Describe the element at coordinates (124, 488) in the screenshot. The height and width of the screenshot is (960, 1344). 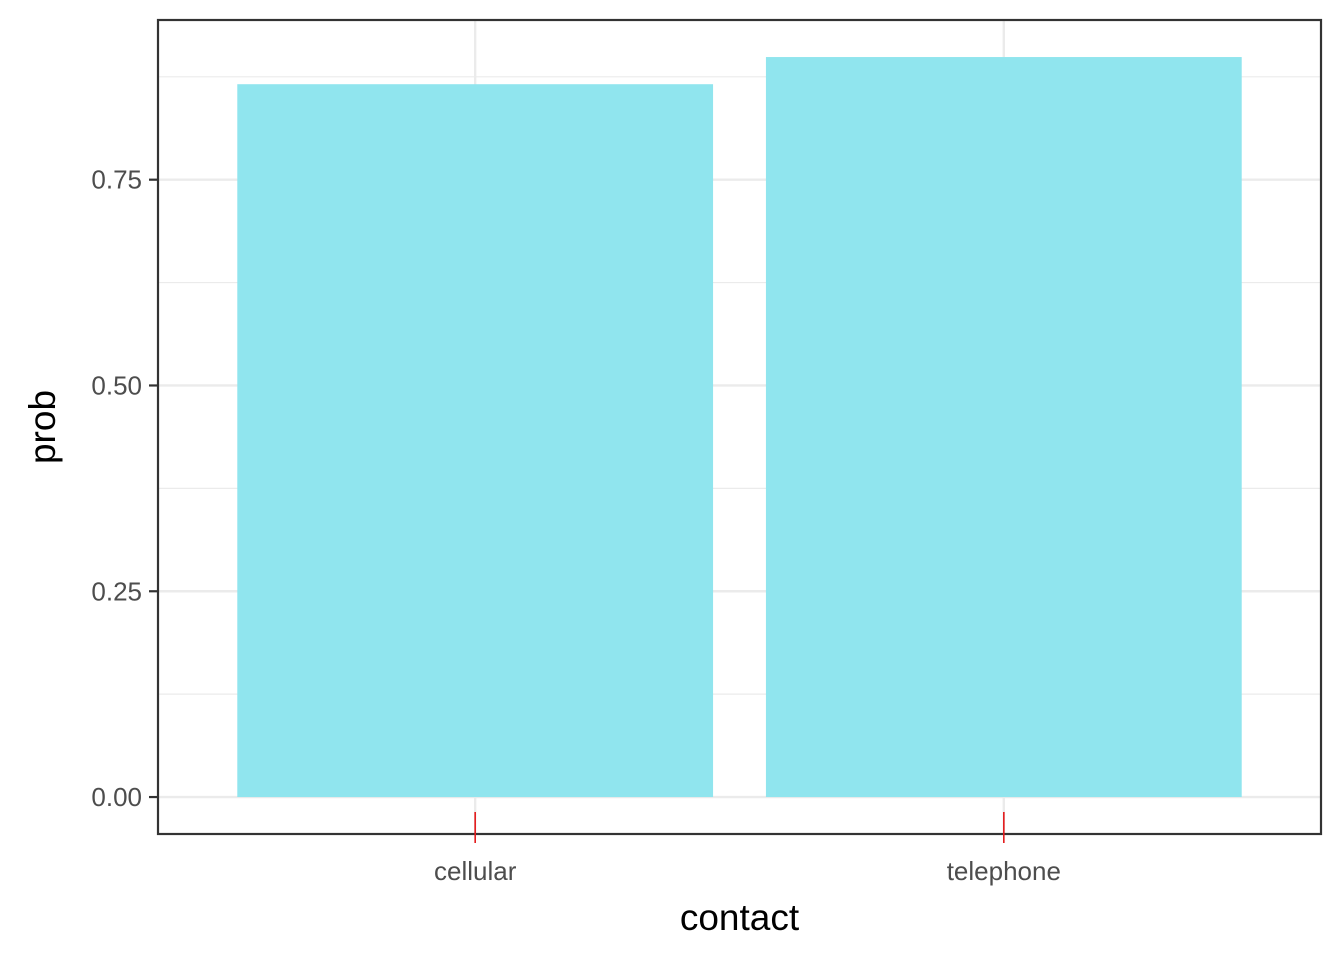
I see `y-axis: 0.00 0.25 0.50 0.75` at that location.